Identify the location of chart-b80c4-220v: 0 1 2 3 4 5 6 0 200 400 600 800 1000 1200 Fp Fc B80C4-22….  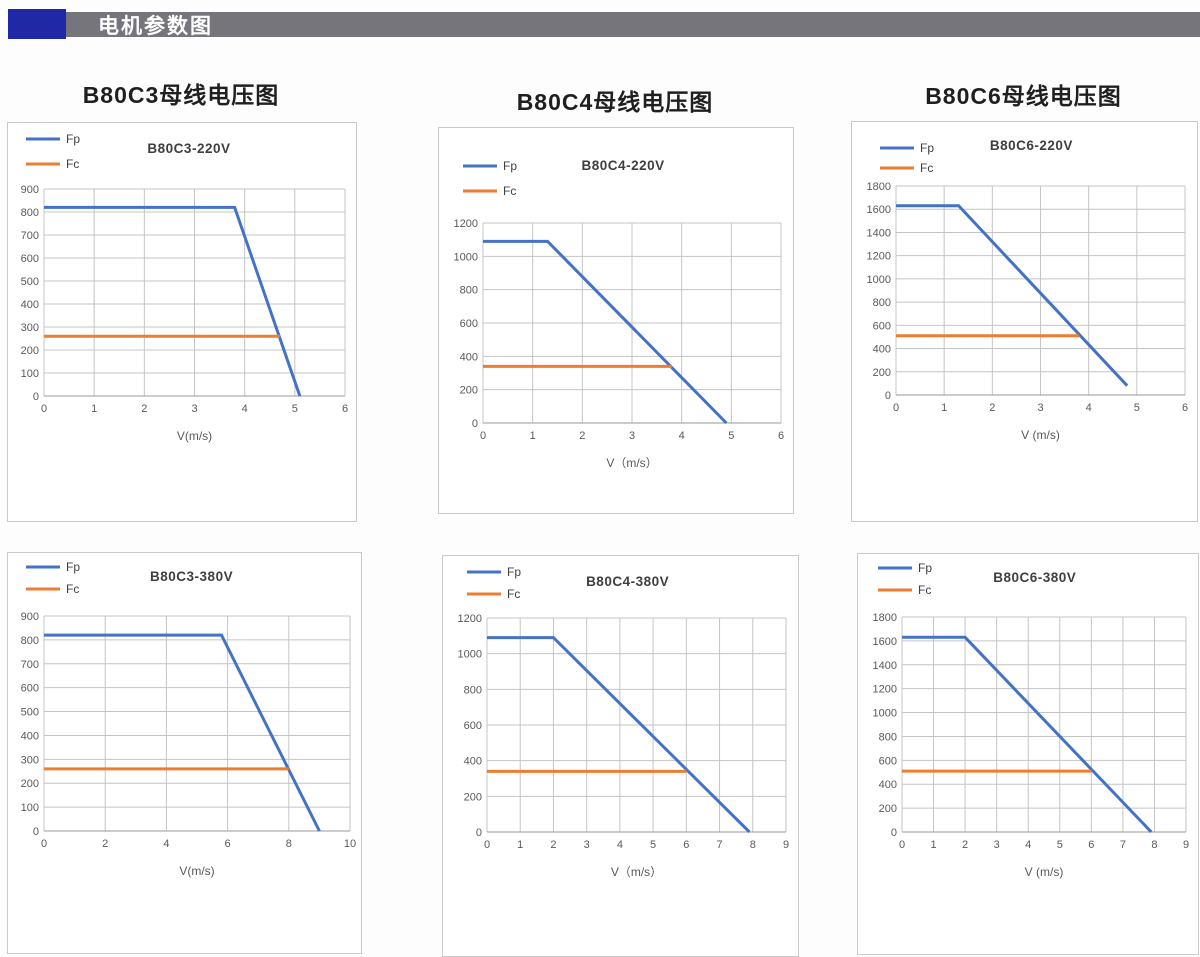
(616, 320).